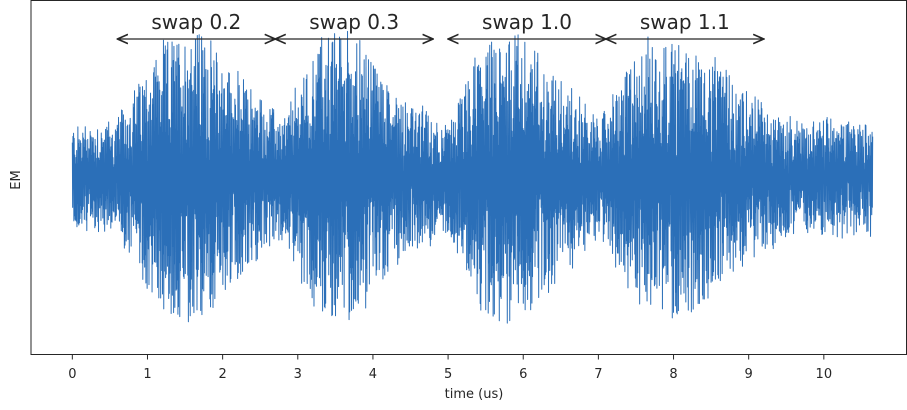 The width and height of the screenshot is (907, 410). What do you see at coordinates (196, 22) in the screenshot?
I see `annotation-label: swap 0.2` at bounding box center [196, 22].